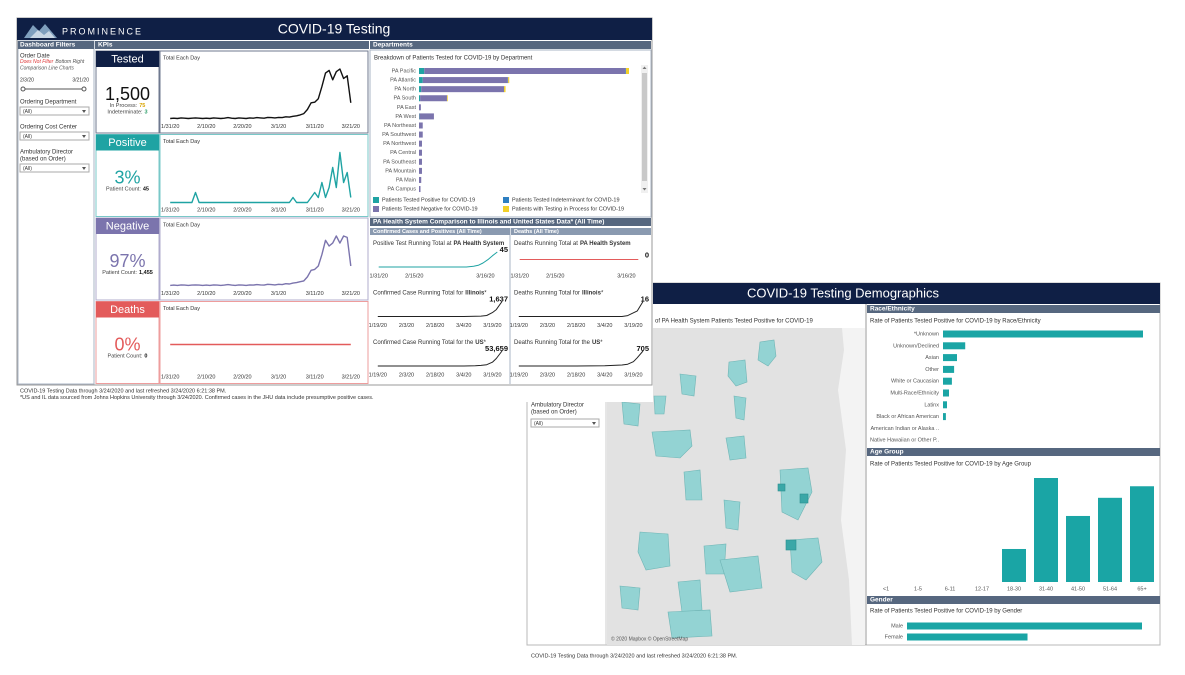 This screenshot has height=675, width=1185. Describe the element at coordinates (649, 638) in the screenshot. I see `map-credit: © 2020 Mapbox © OpenStreetMap` at that location.